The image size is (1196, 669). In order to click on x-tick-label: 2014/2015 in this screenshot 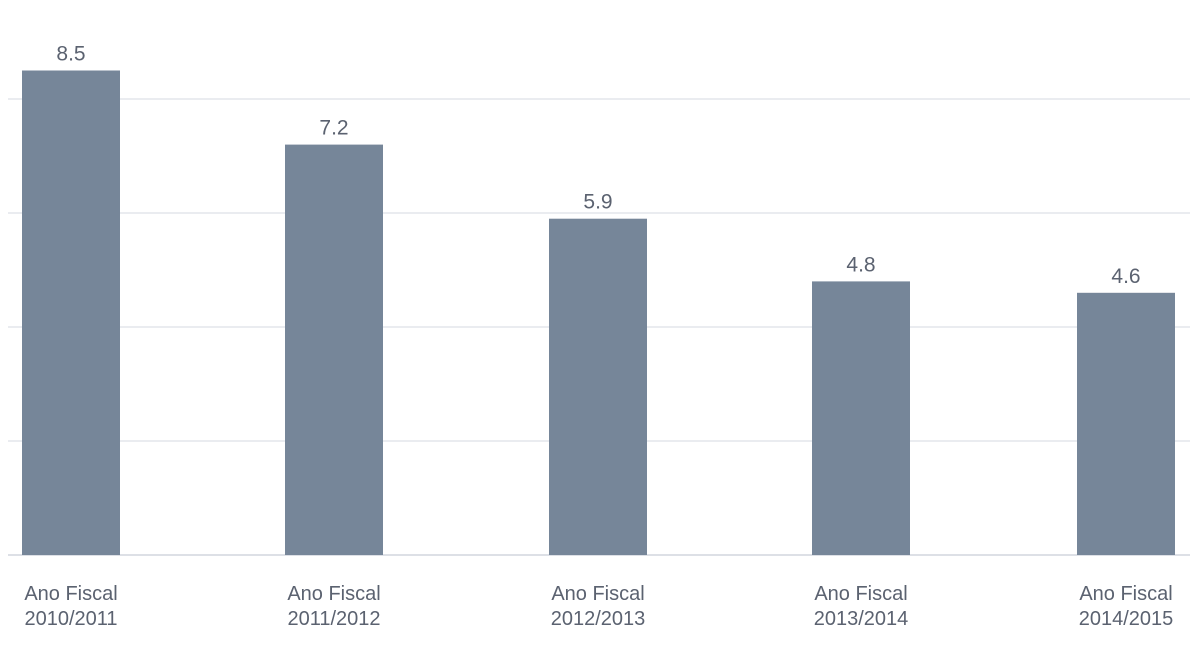, I will do `click(1126, 619)`.